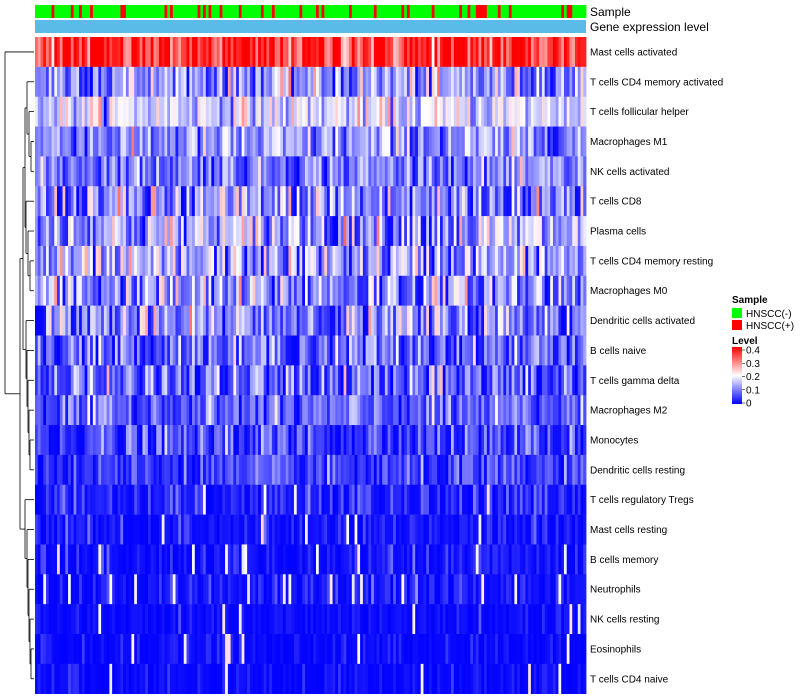 Image resolution: width=800 pixels, height=700 pixels. I want to click on row-label: T cells CD4 memory activated, so click(656, 82).